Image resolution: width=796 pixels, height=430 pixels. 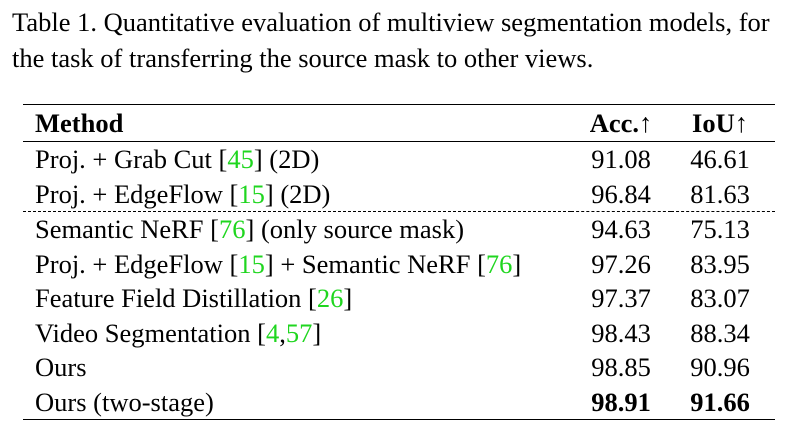 What do you see at coordinates (723, 194) in the screenshot?
I see `iou-cell: 81.63` at bounding box center [723, 194].